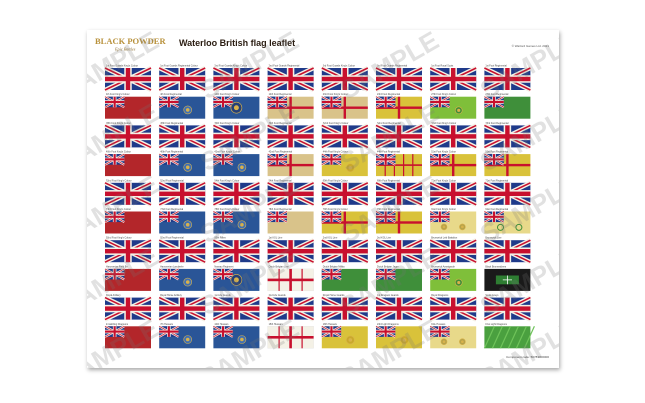 The height and width of the screenshot is (403, 645). What do you see at coordinates (496, 66) in the screenshot?
I see `flag-label: 1st Foot Regimental` at bounding box center [496, 66].